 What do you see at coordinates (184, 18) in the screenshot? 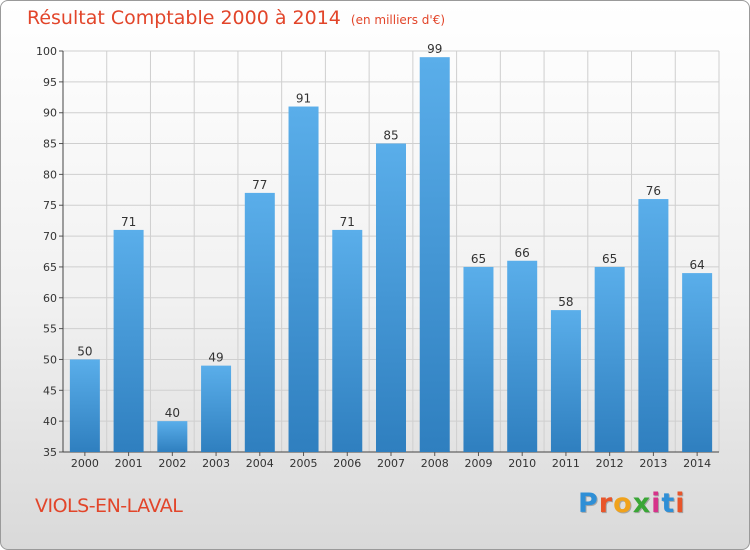
I see `chart-title-text: Résultat Comptable 2000 à 2014` at bounding box center [184, 18].